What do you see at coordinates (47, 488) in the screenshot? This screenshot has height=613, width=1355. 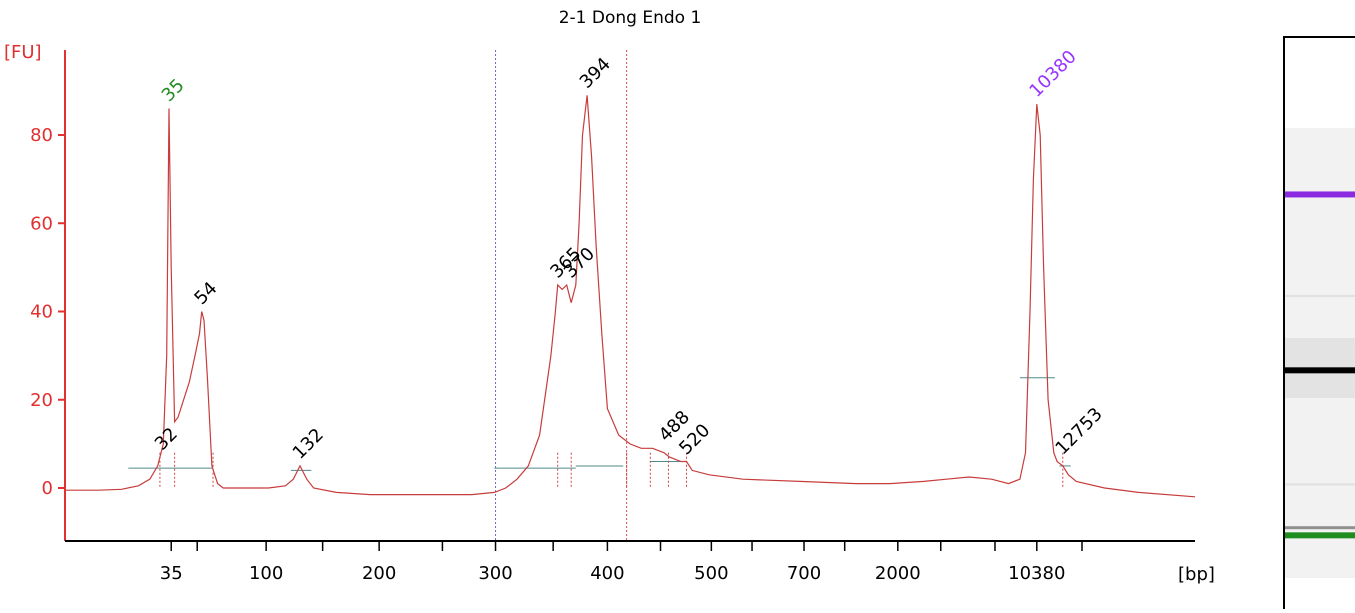 I see `y-tick-label: 0` at bounding box center [47, 488].